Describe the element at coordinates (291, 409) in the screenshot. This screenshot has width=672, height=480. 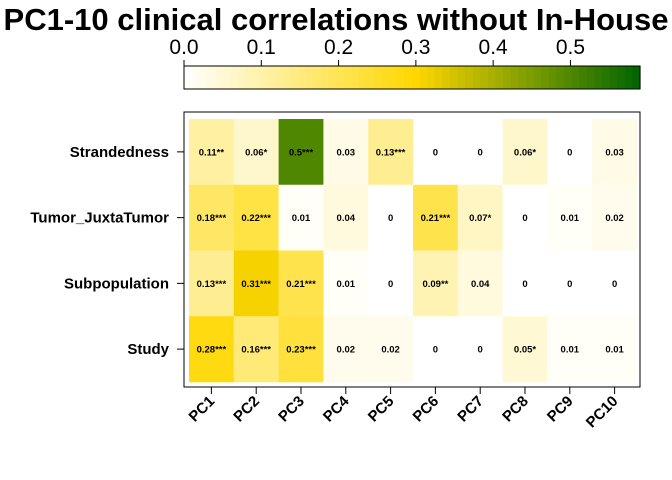
I see `column-label: PC3` at that location.